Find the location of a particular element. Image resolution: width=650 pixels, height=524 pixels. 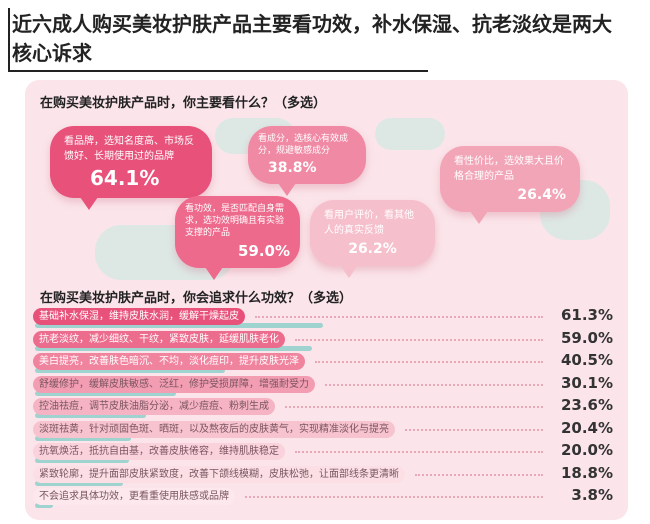

question-2: 在购买美妆护肤产品时，你会追求什么功效？（多选） is located at coordinates (196, 298).